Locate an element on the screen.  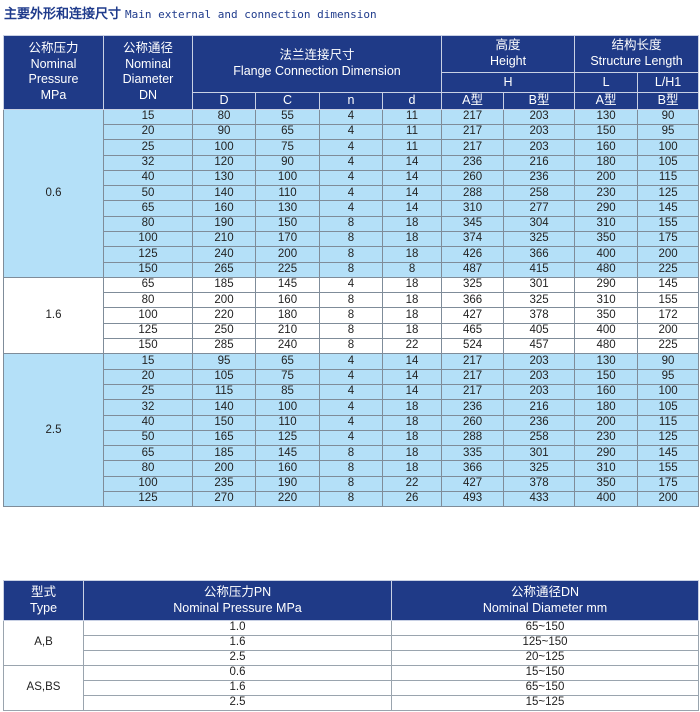
table-row: 100 210 170 8 18 374 325 350 175 is located at coordinates (352, 239).